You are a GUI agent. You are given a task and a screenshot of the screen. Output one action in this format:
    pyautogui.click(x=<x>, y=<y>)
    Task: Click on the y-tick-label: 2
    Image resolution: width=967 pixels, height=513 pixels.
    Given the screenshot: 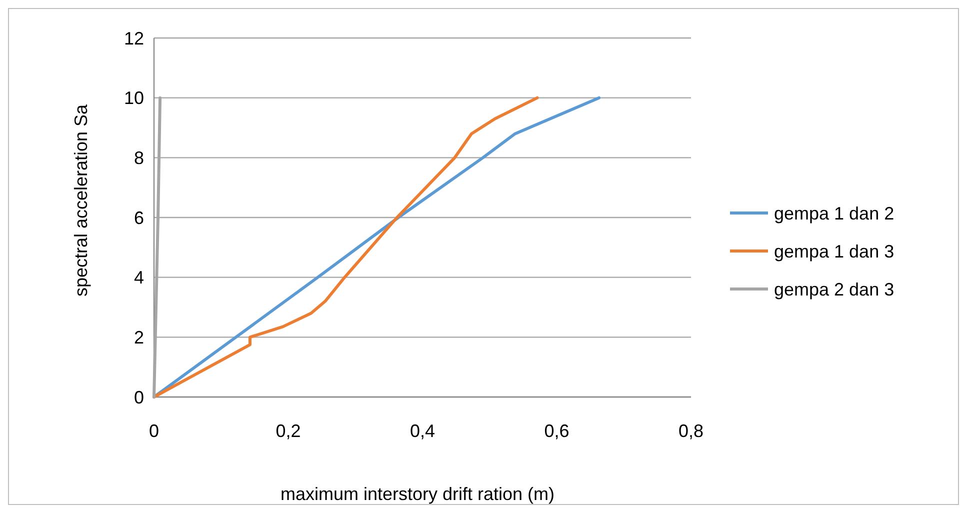 What is the action you would take?
    pyautogui.click(x=139, y=337)
    